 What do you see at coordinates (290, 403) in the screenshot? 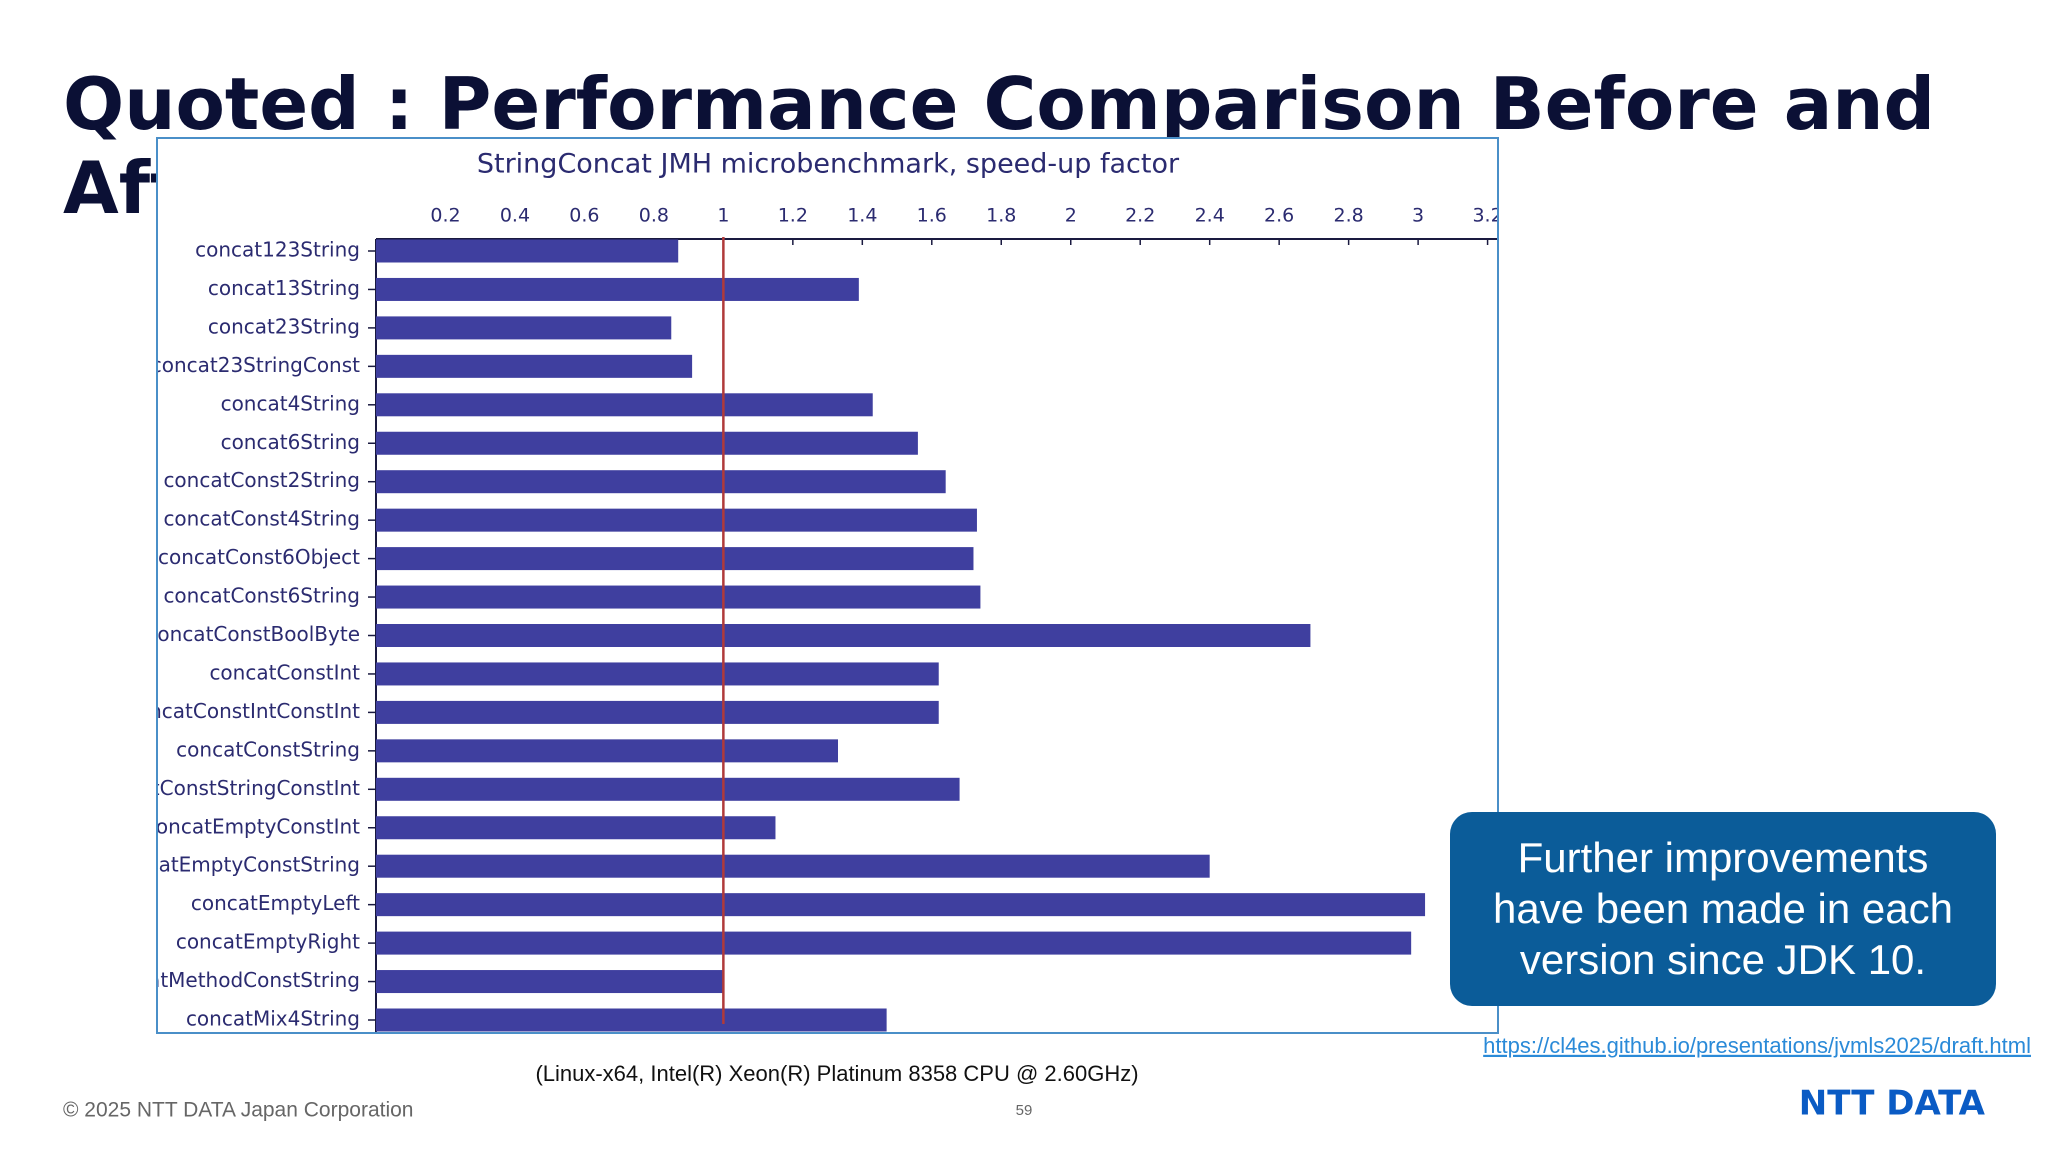
I see `y-tick-label: concat4String` at bounding box center [290, 403].